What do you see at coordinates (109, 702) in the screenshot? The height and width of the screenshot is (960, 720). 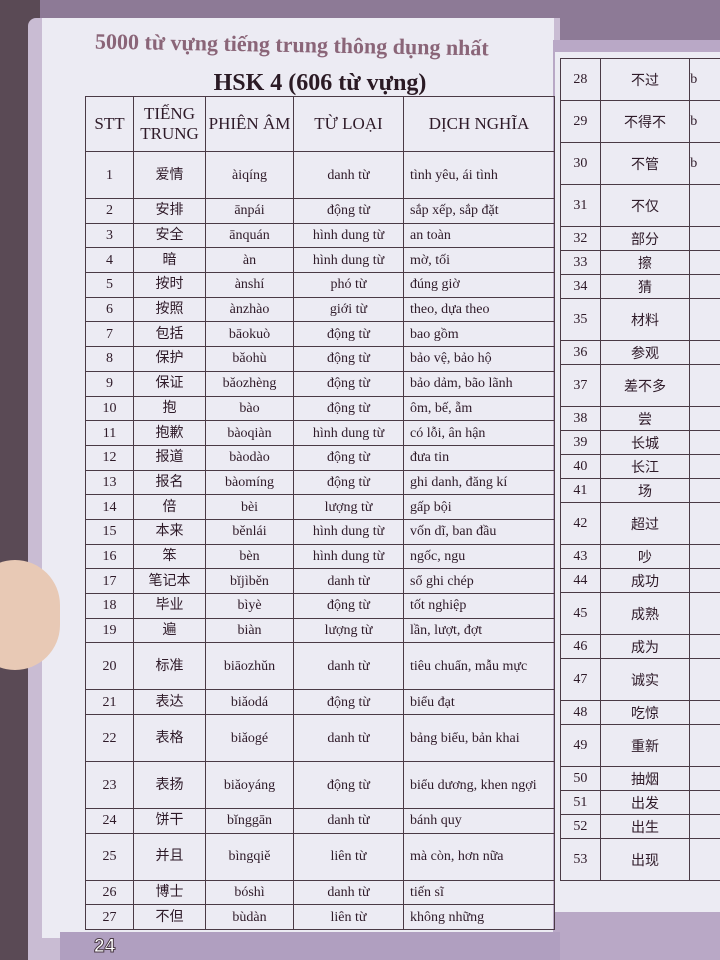 I see `cell-stt: 21` at bounding box center [109, 702].